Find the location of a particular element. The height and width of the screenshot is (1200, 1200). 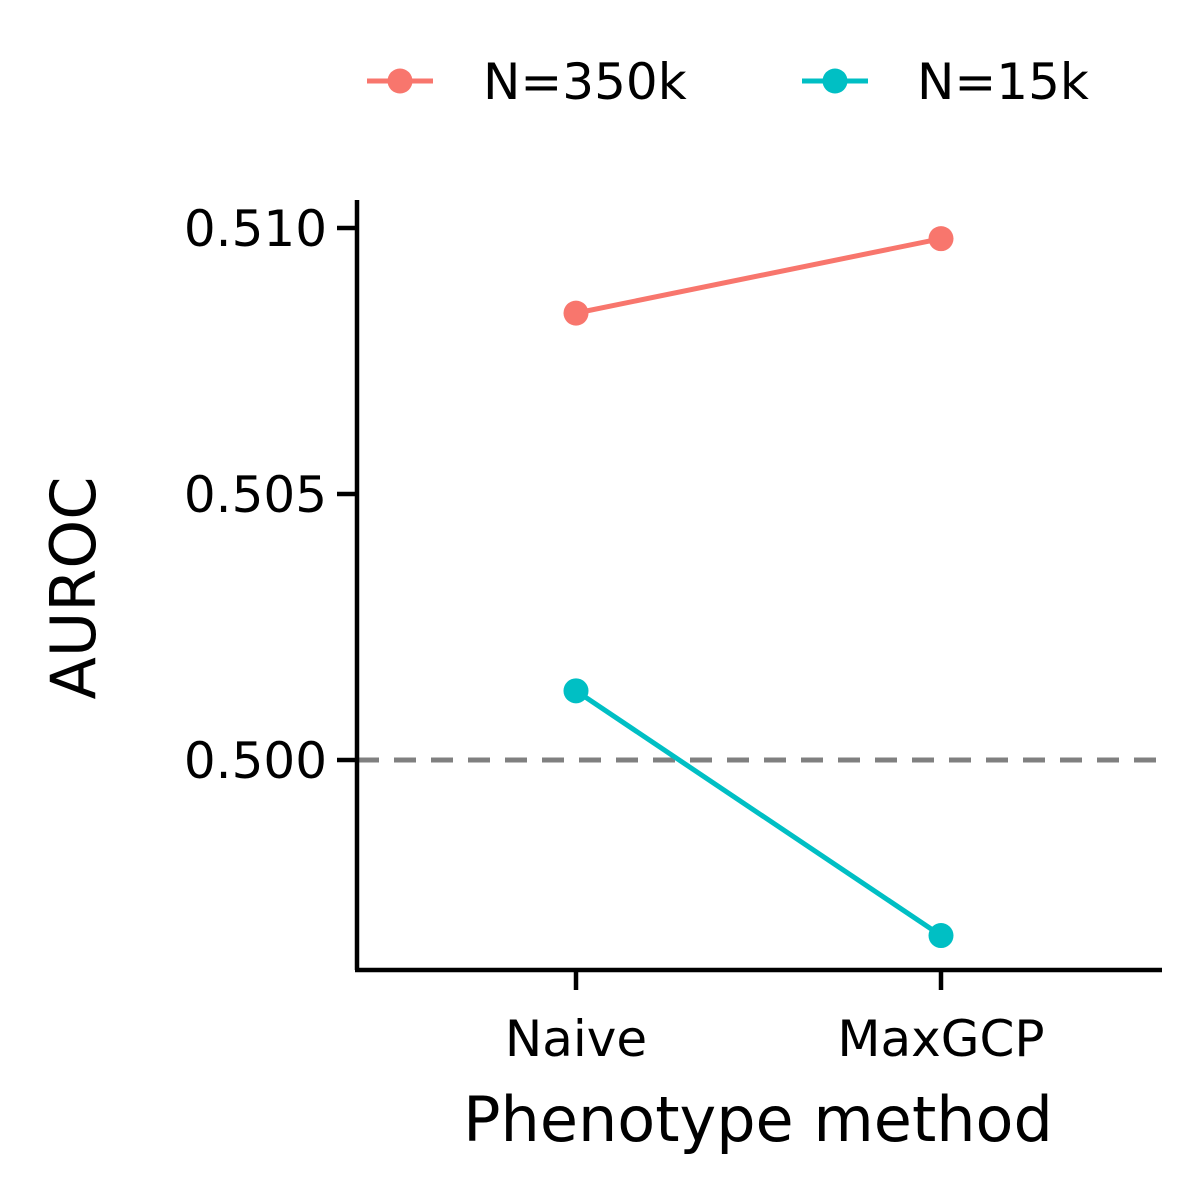

y-tick-label: 0.505 is located at coordinates (255, 495).